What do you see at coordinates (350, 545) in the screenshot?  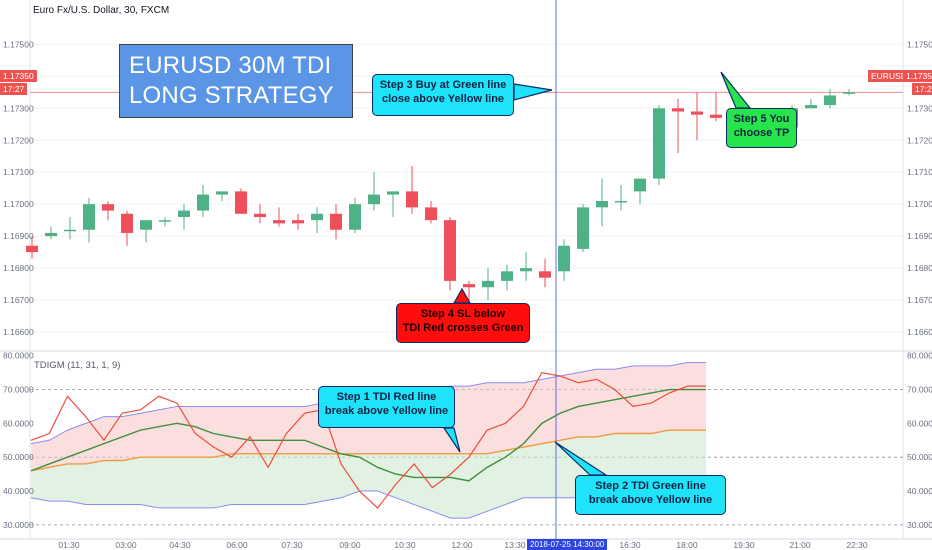 I see `time-tick-label: 09:00` at bounding box center [350, 545].